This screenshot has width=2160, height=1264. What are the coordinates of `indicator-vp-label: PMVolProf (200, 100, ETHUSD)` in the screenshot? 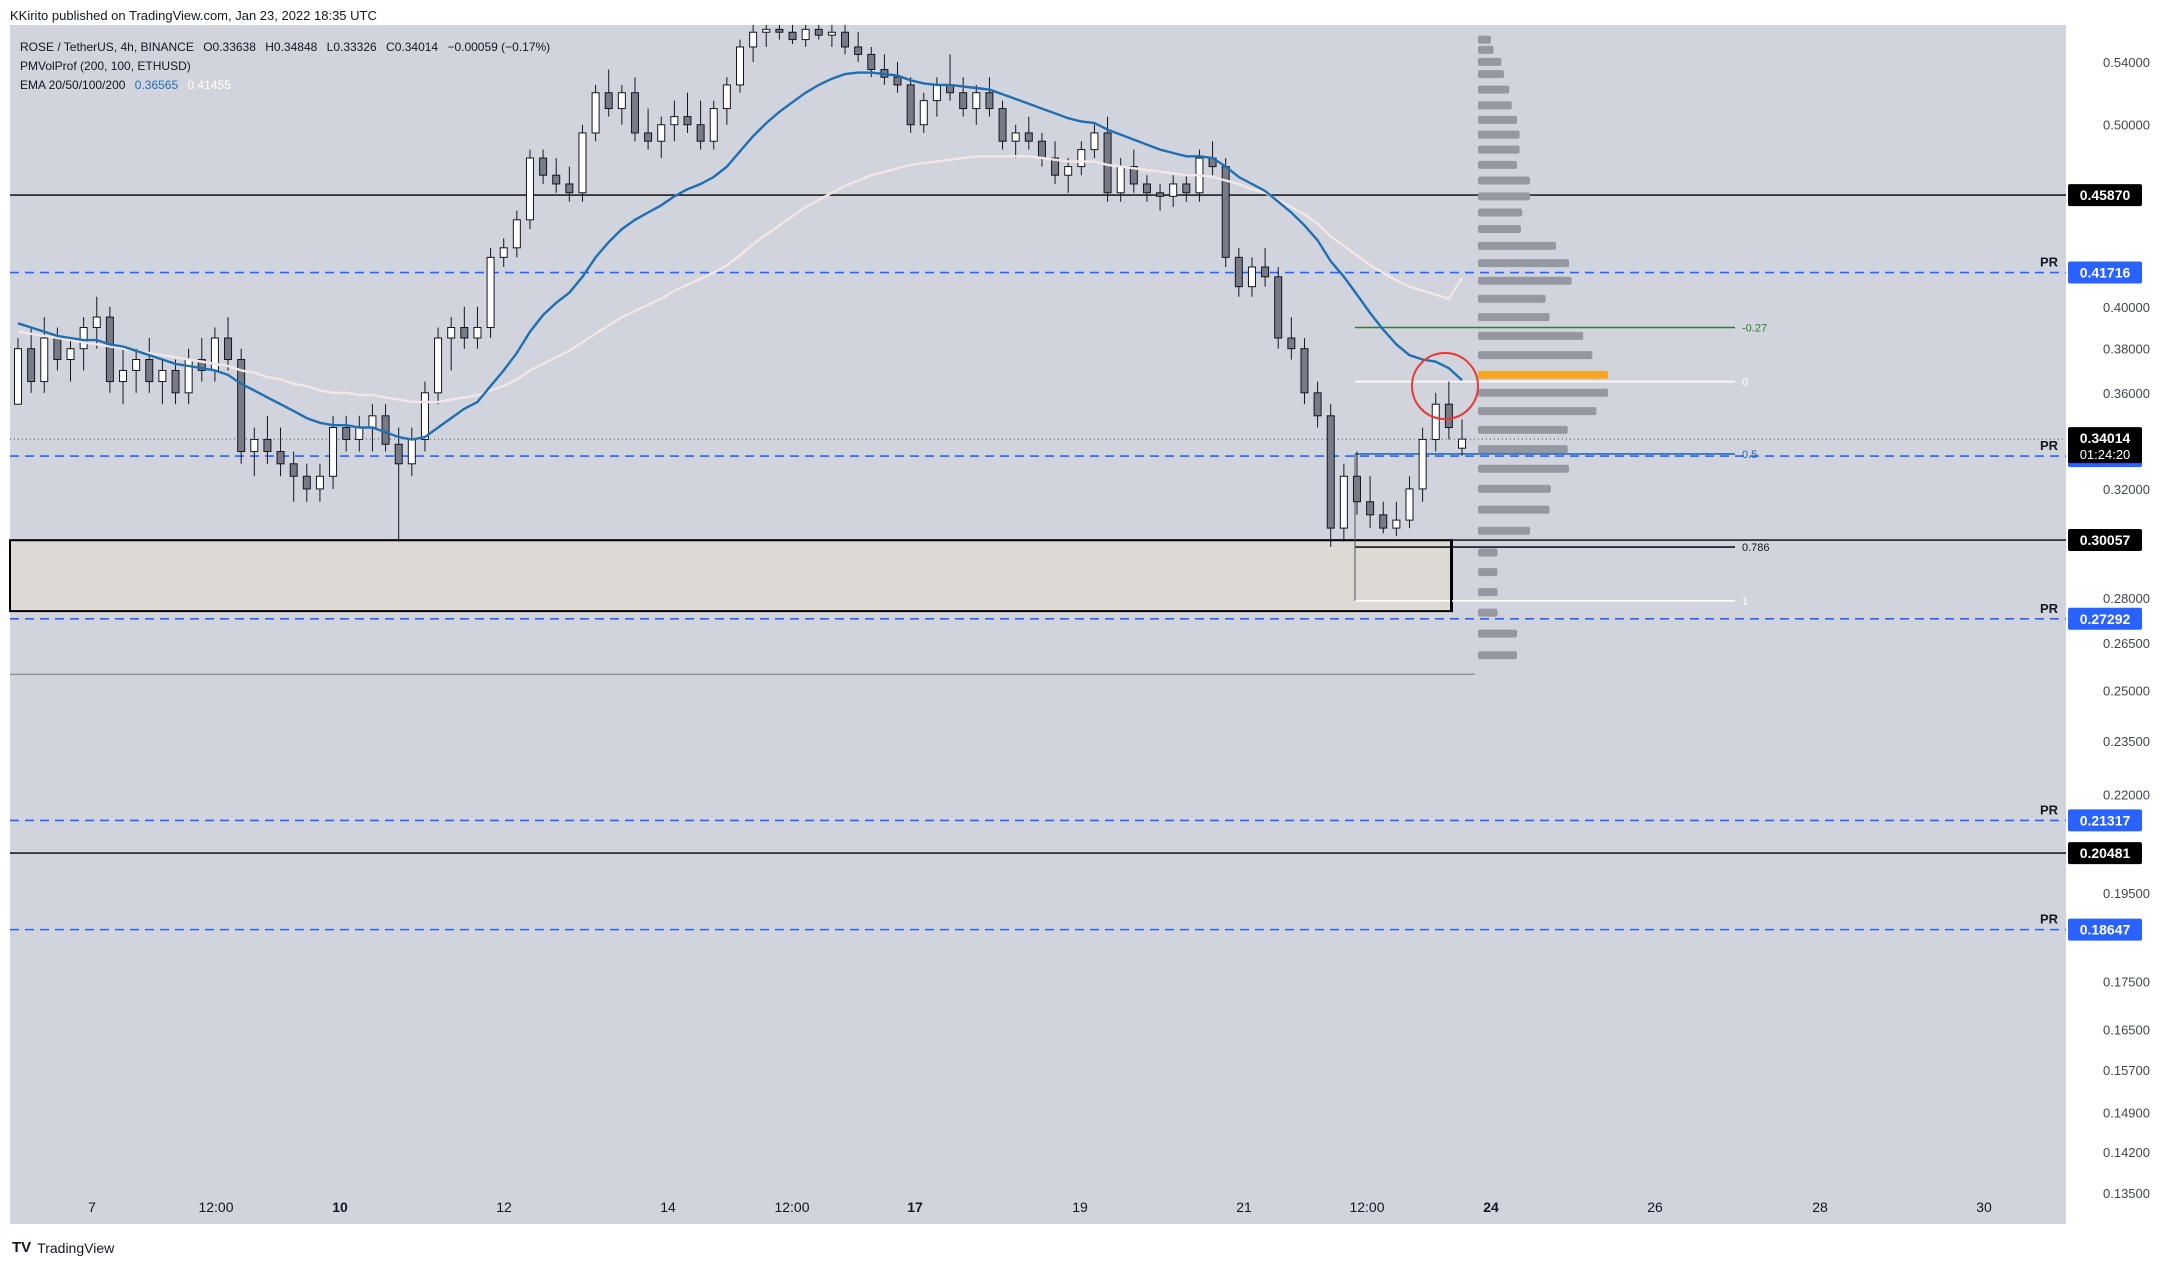 It's located at (105, 66).